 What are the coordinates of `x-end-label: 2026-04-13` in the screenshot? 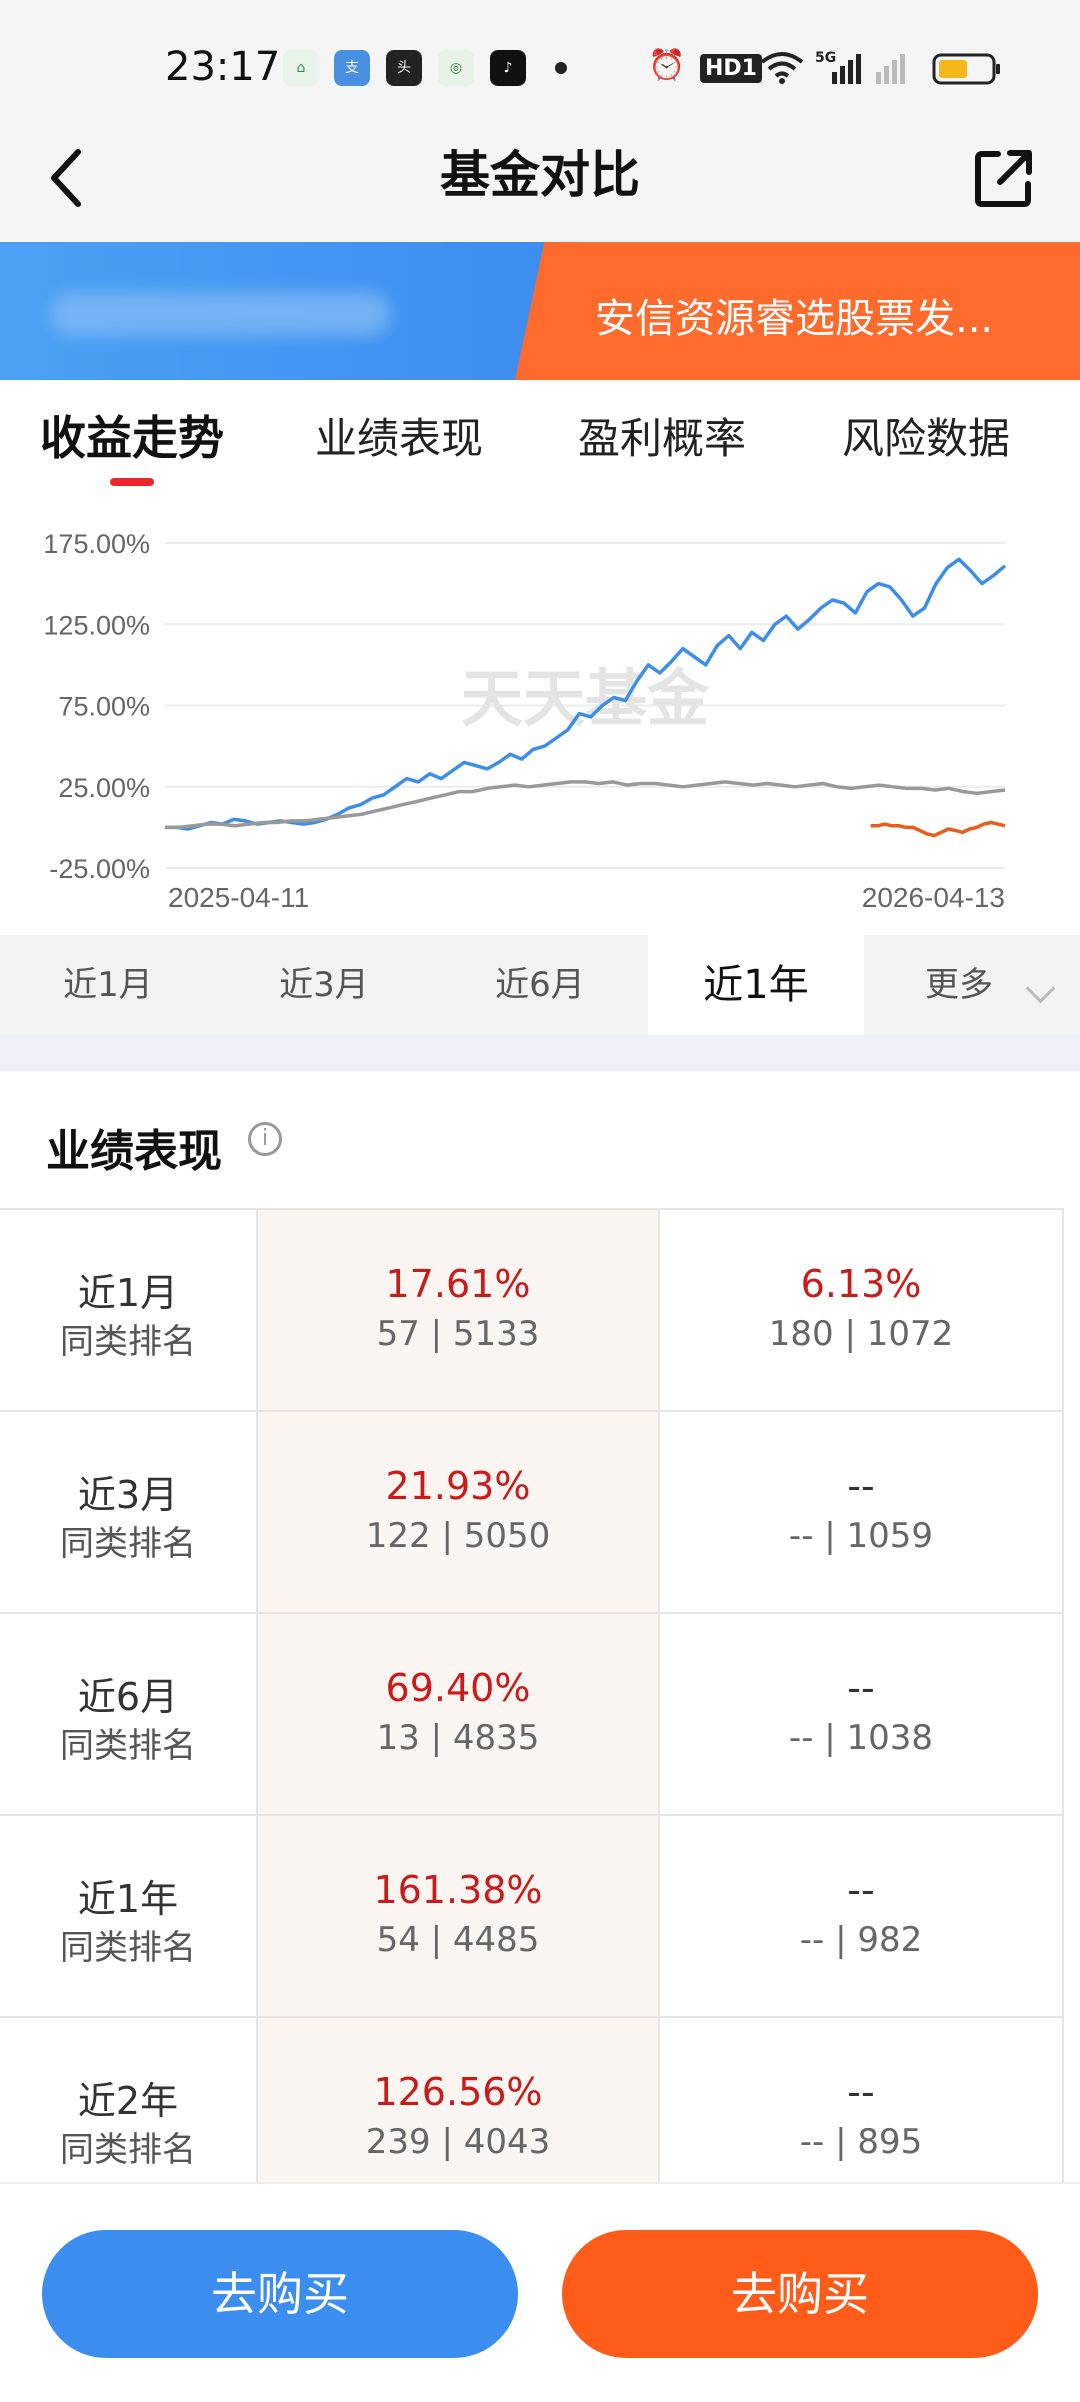 It's located at (933, 897).